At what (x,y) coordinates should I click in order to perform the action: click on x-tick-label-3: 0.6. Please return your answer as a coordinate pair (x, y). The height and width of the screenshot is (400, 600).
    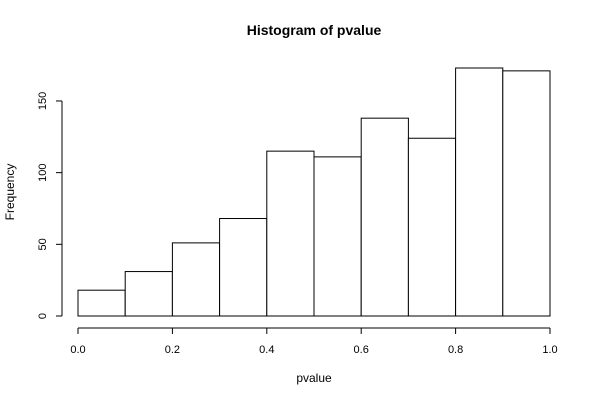
    Looking at the image, I should click on (361, 350).